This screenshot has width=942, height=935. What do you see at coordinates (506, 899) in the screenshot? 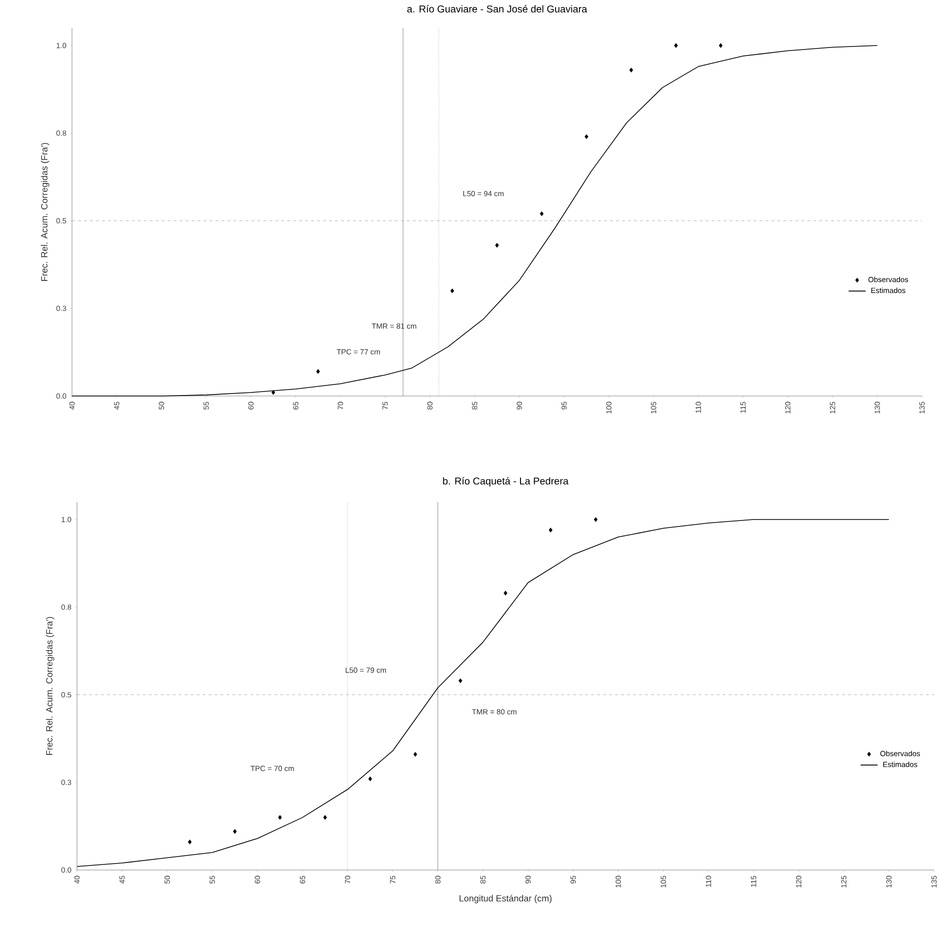
I see `x-axis-title: Longitud Estándar (cm)` at bounding box center [506, 899].